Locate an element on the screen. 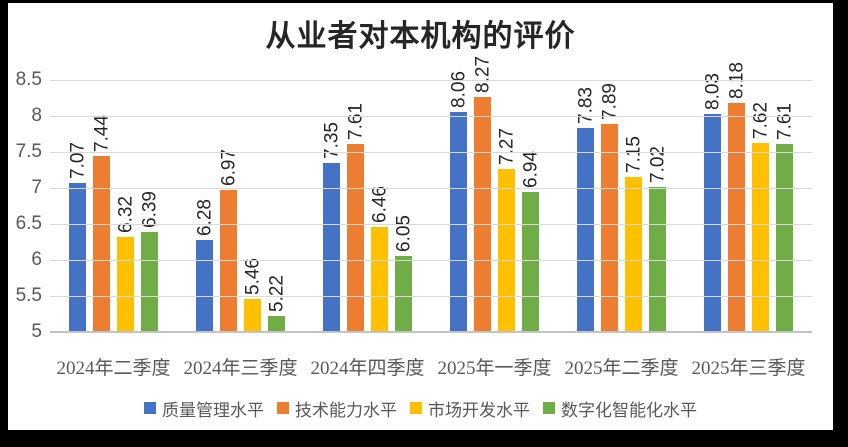 Image resolution: width=848 pixels, height=447 pixels. bar-value-label: 6.05 is located at coordinates (403, 234).